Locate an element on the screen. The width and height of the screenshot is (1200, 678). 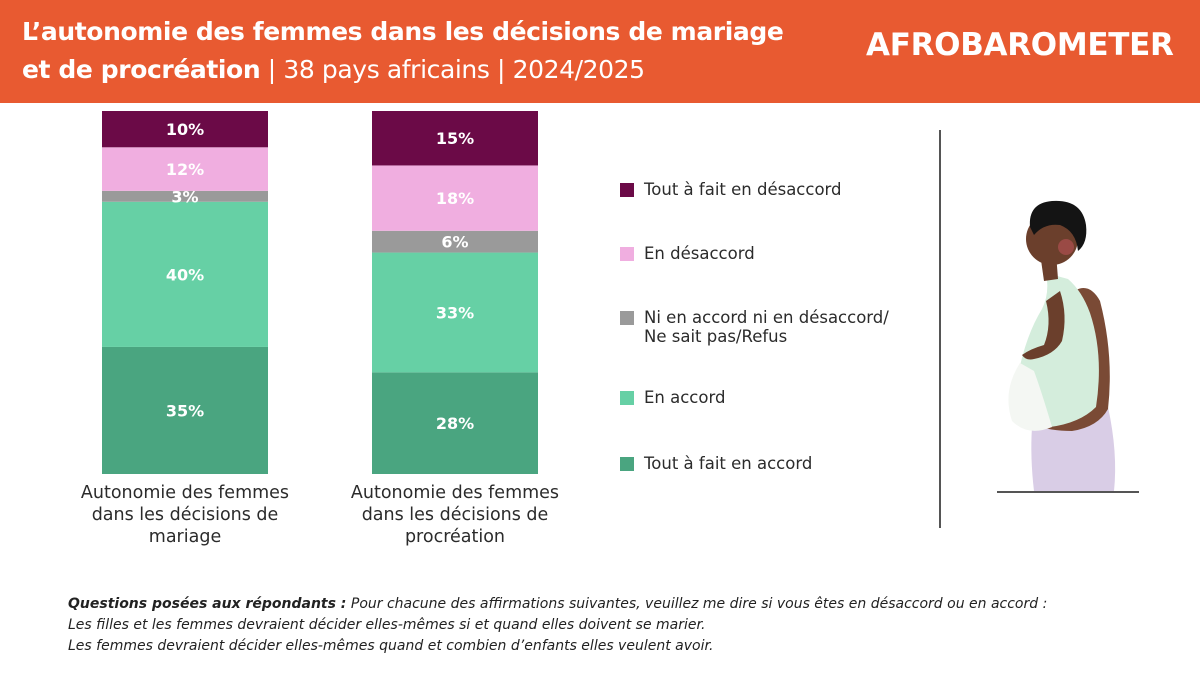
page-title-line-2-bold: et de procréation is located at coordinates (141, 69).